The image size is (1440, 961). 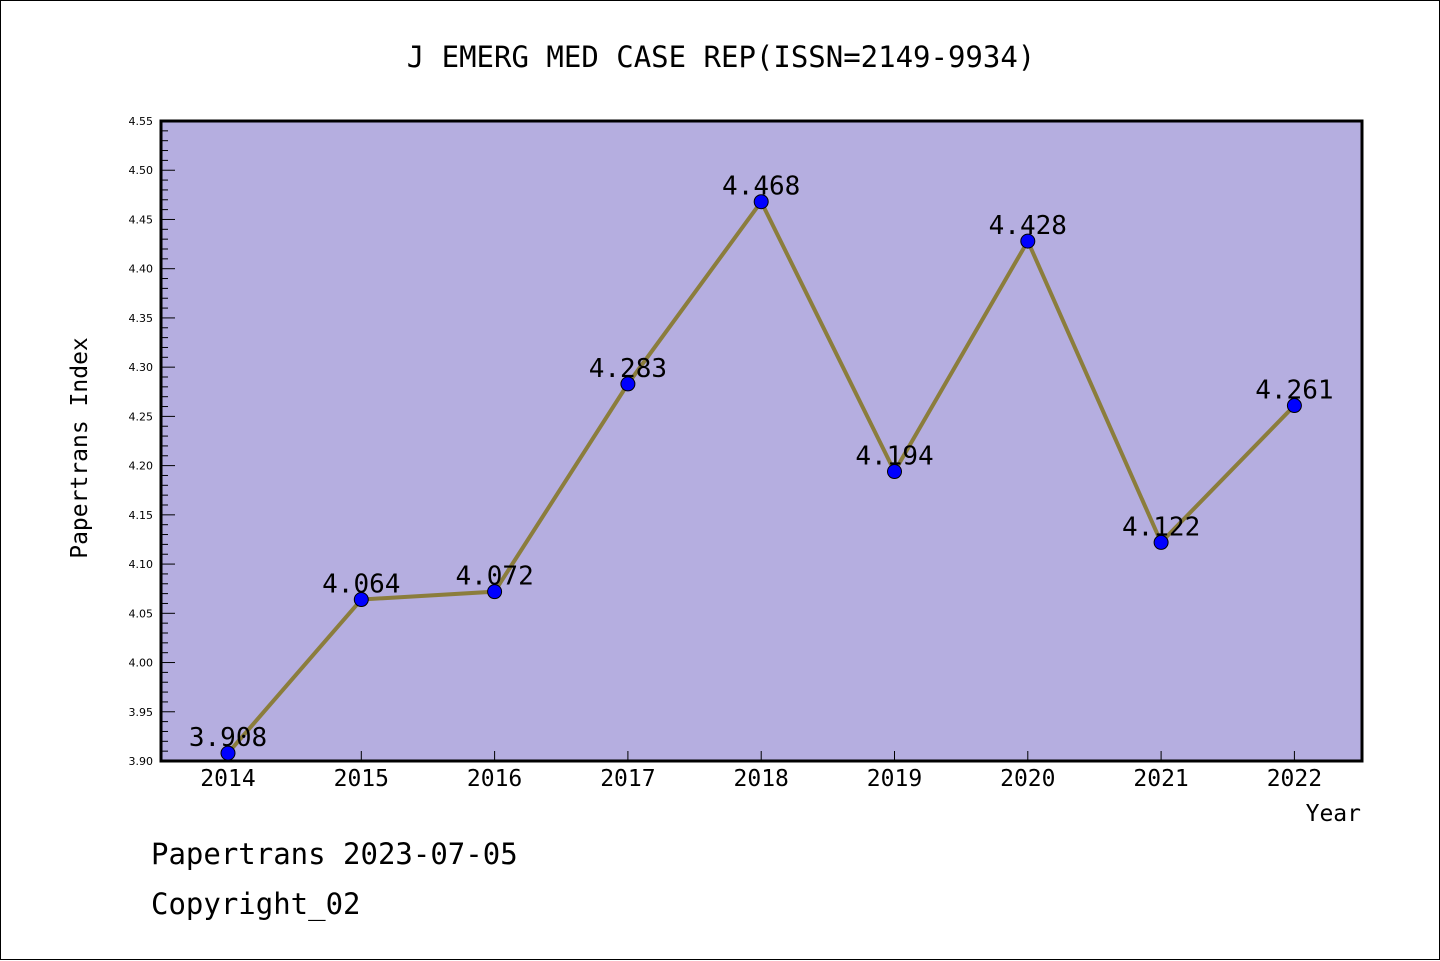 I want to click on y-tick-label: 3.95, so click(x=141, y=712).